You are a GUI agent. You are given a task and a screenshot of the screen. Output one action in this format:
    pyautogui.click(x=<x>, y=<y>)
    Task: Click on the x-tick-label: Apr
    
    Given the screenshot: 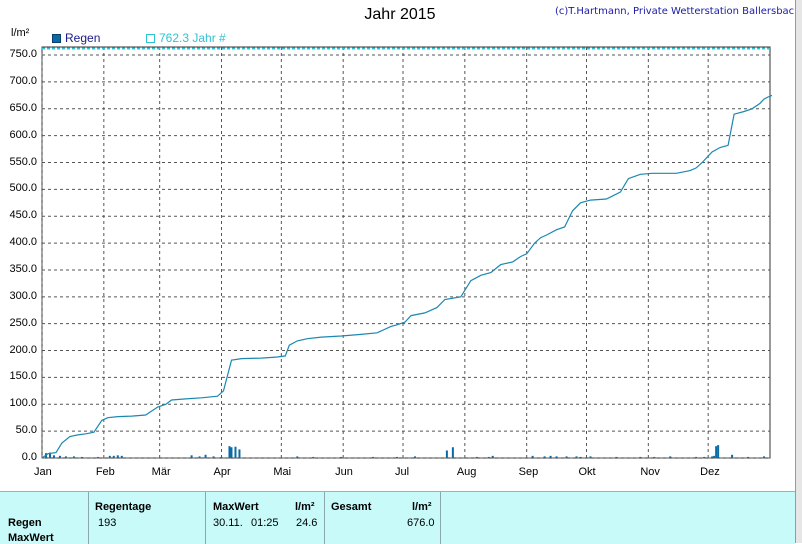 What is the action you would take?
    pyautogui.click(x=222, y=472)
    